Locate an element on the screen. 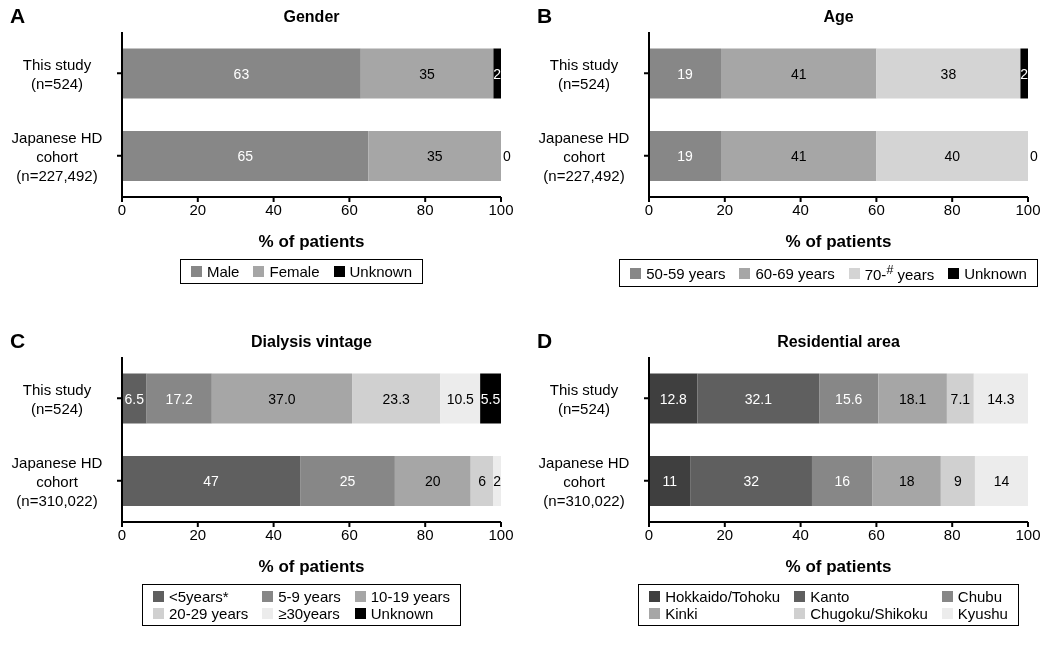 The width and height of the screenshot is (1054, 650). data-label: 0 is located at coordinates (507, 155).